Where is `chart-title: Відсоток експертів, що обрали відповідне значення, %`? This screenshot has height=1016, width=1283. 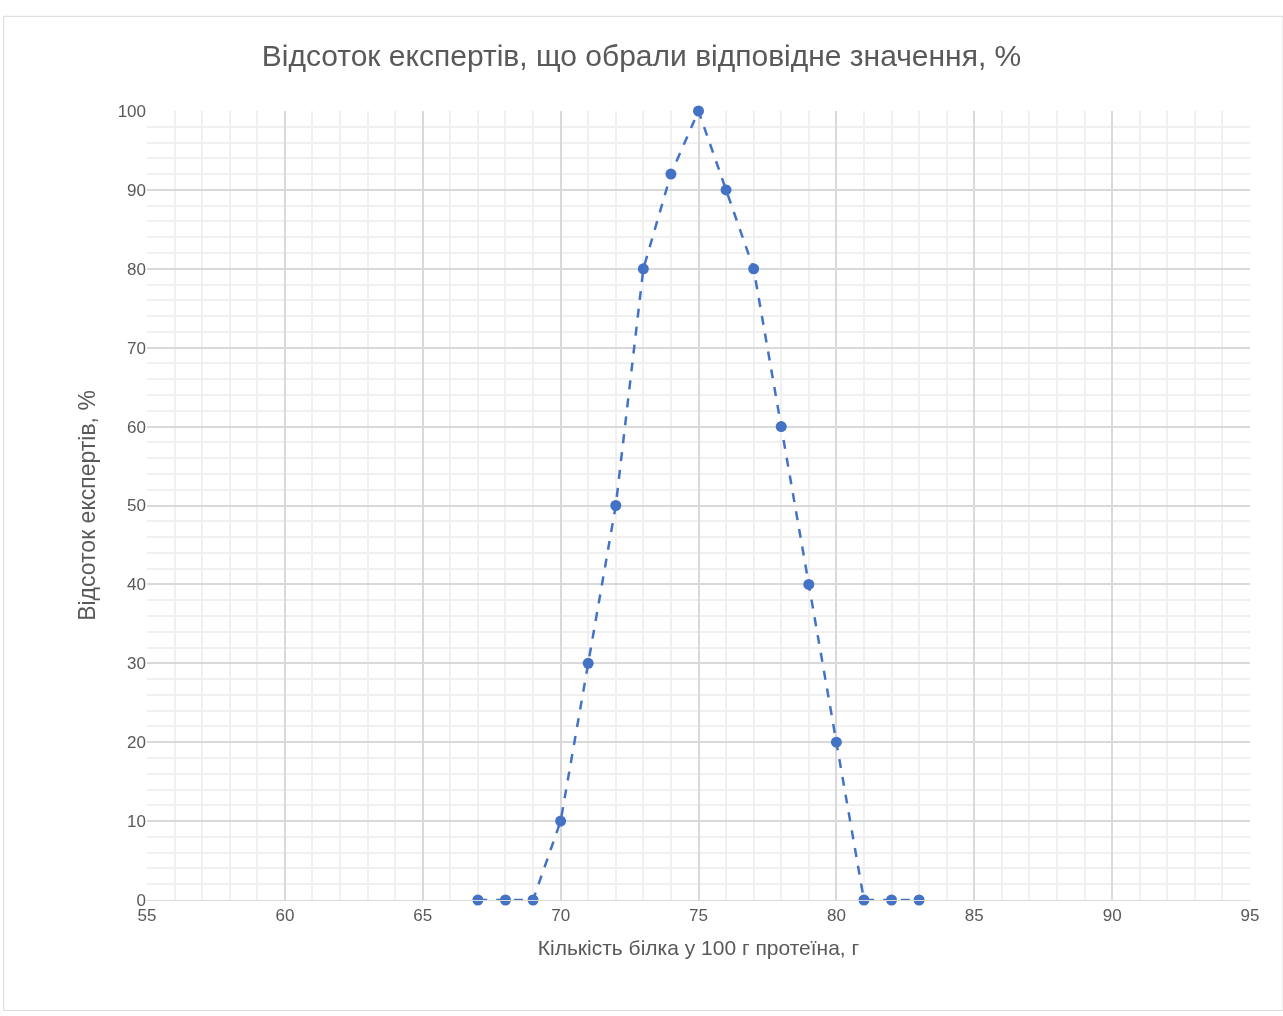
chart-title: Відсоток експертів, що обрали відповідне значення, % is located at coordinates (641, 56).